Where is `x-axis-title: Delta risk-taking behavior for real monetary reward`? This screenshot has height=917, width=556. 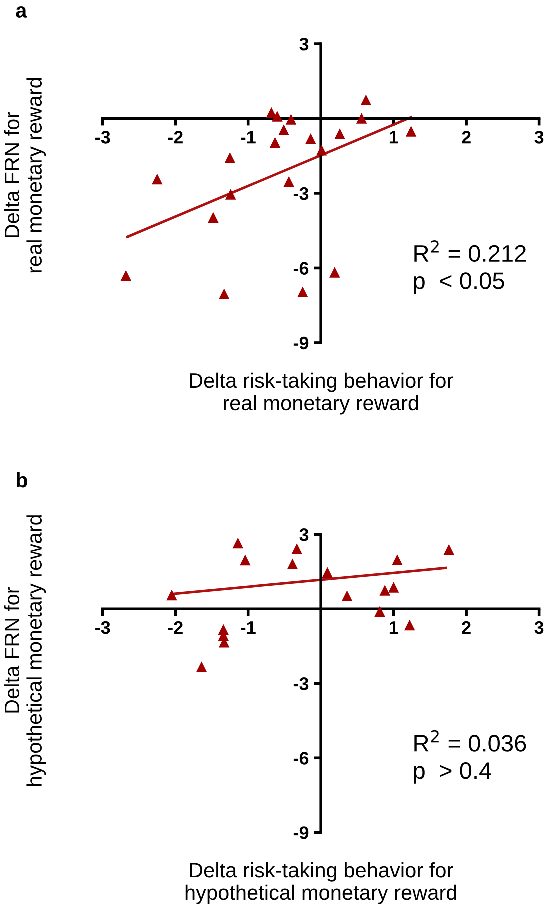 x-axis-title: Delta risk-taking behavior for real monetary reward is located at coordinates (322, 393).